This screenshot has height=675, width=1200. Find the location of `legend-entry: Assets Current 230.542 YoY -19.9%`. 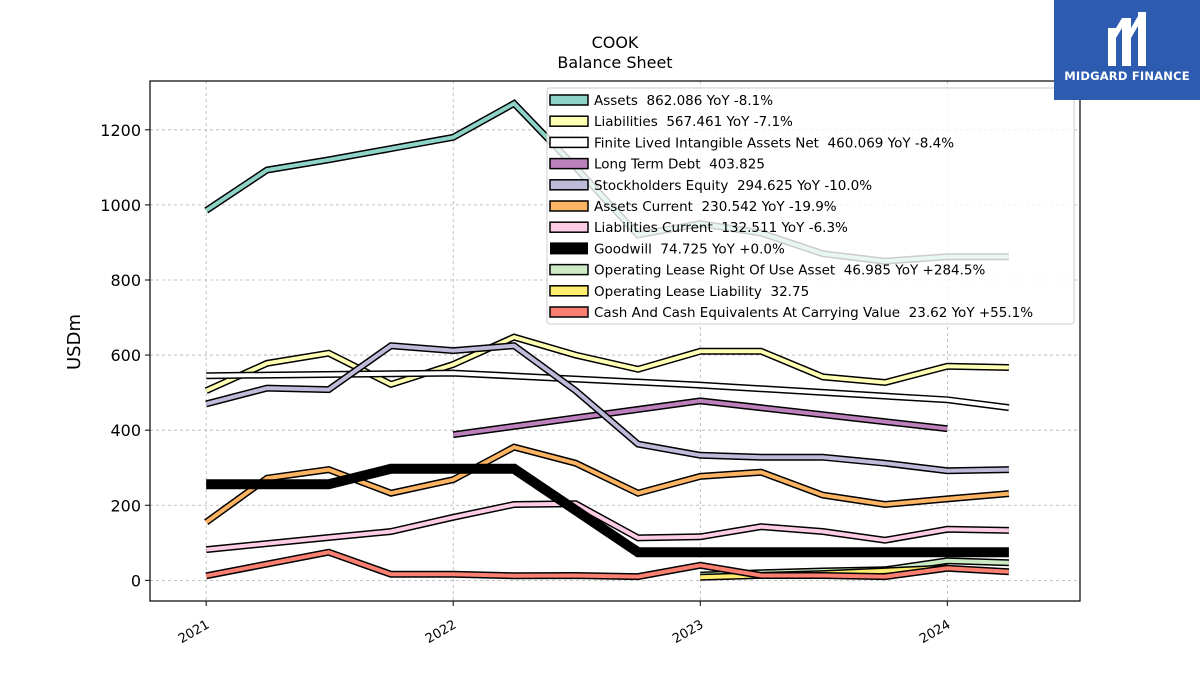

legend-entry: Assets Current 230.542 YoY -19.9% is located at coordinates (693, 207).